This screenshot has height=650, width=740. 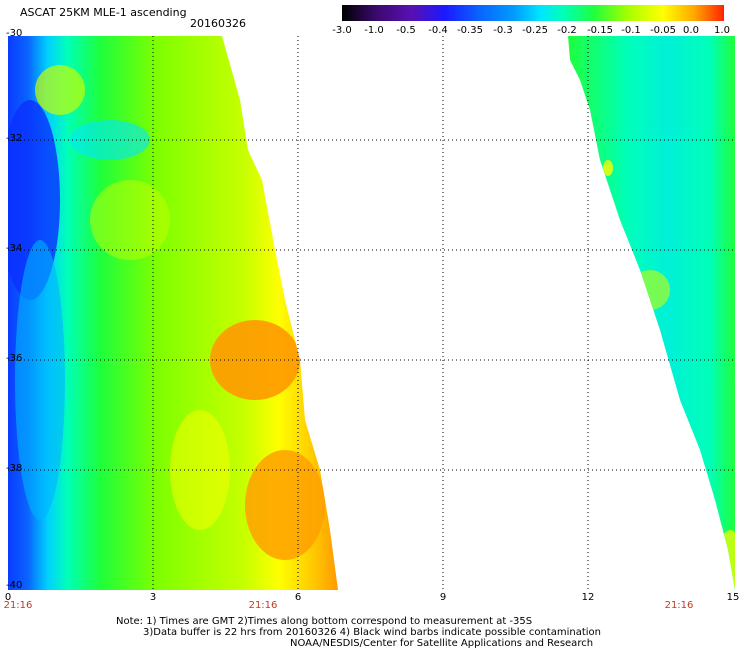 What do you see at coordinates (535, 30) in the screenshot?
I see `colorbar-label: -0.25` at bounding box center [535, 30].